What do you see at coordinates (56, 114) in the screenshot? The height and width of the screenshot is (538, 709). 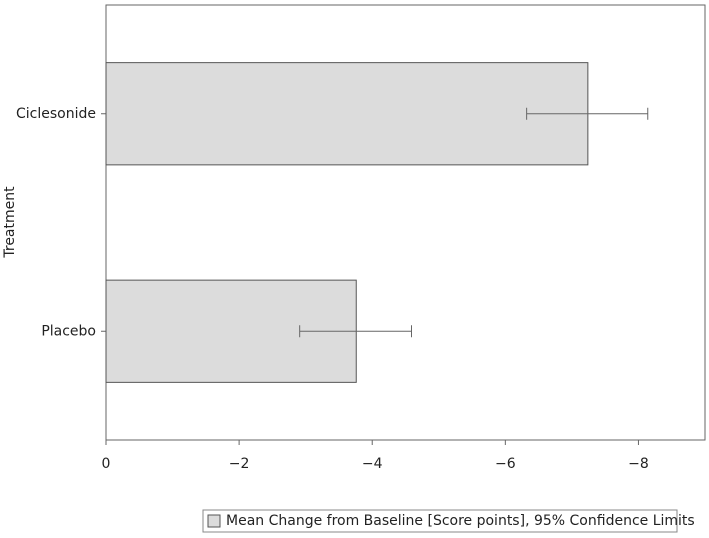 I see `y-tick-label: Ciclesonide` at bounding box center [56, 114].